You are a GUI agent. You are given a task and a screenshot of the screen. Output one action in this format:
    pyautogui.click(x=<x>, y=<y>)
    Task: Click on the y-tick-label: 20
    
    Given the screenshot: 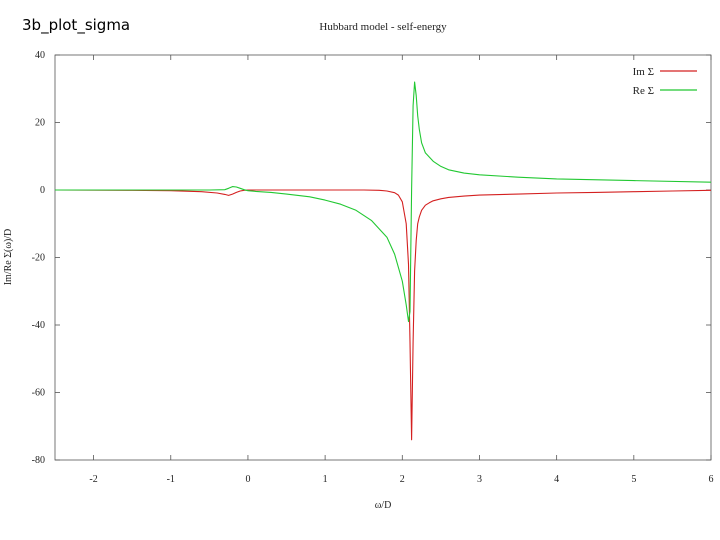 What is the action you would take?
    pyautogui.click(x=40, y=123)
    